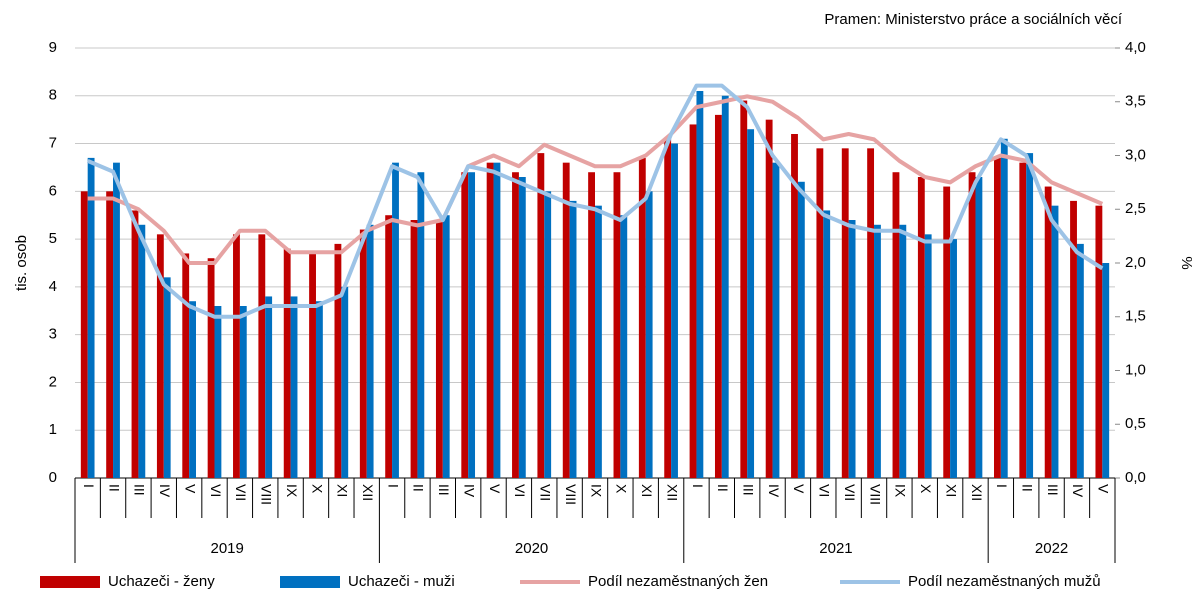  Describe the element at coordinates (53, 477) in the screenshot. I see `y-tick-label: 0` at that location.